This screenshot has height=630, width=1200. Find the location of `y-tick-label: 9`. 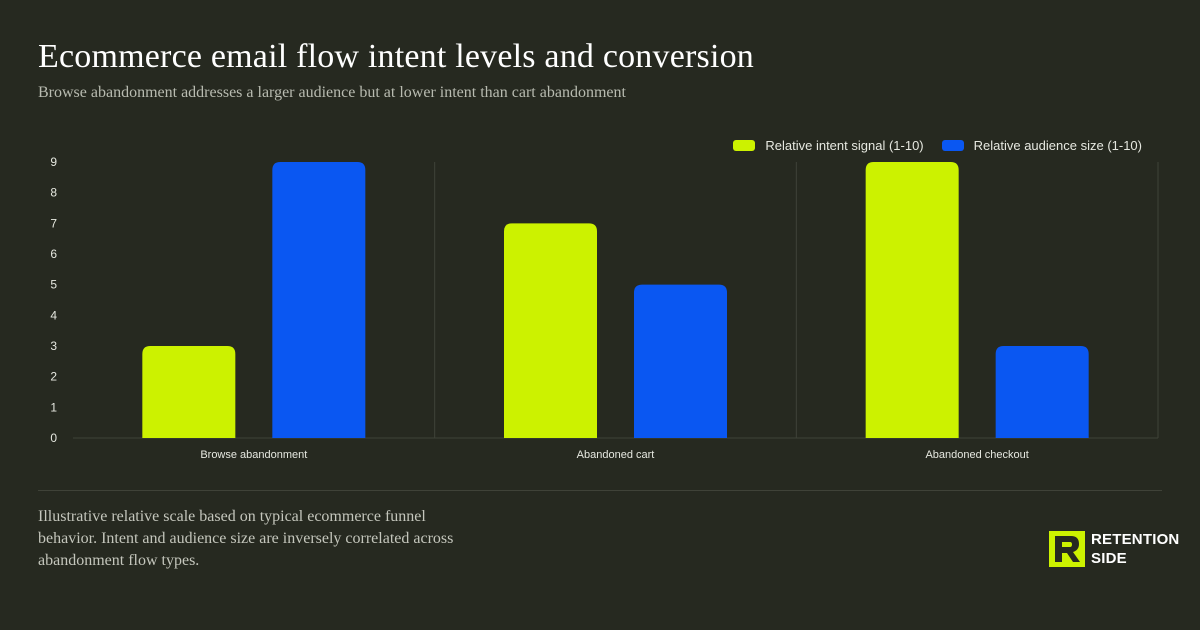

y-tick-label: 9 is located at coordinates (53, 162).